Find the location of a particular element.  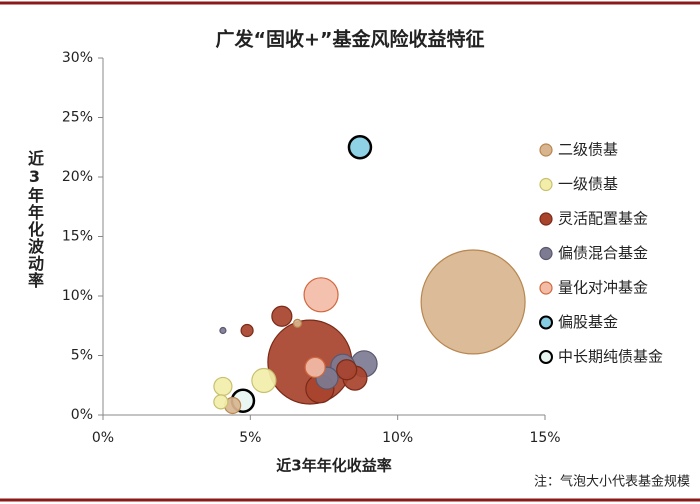

legend-label: 中长期纯债基金 is located at coordinates (610, 357).